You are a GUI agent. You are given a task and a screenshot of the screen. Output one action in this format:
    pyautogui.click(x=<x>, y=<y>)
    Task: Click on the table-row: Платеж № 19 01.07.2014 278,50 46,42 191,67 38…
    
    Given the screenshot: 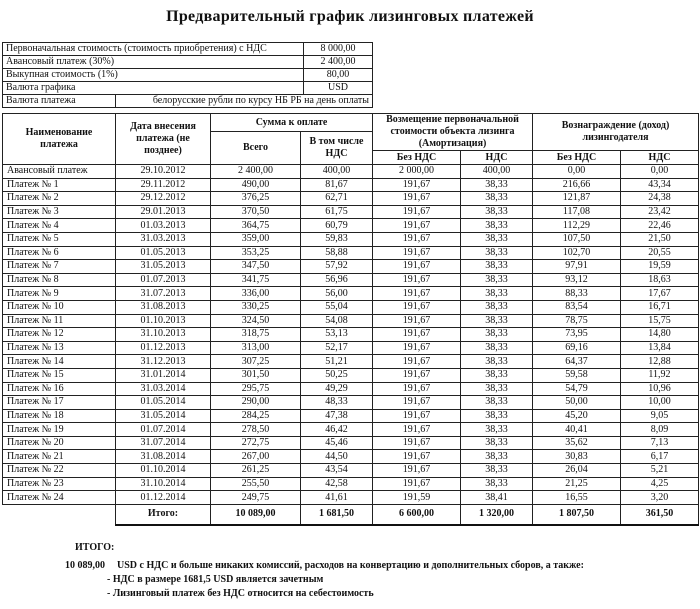 What is the action you would take?
    pyautogui.click(x=350, y=429)
    